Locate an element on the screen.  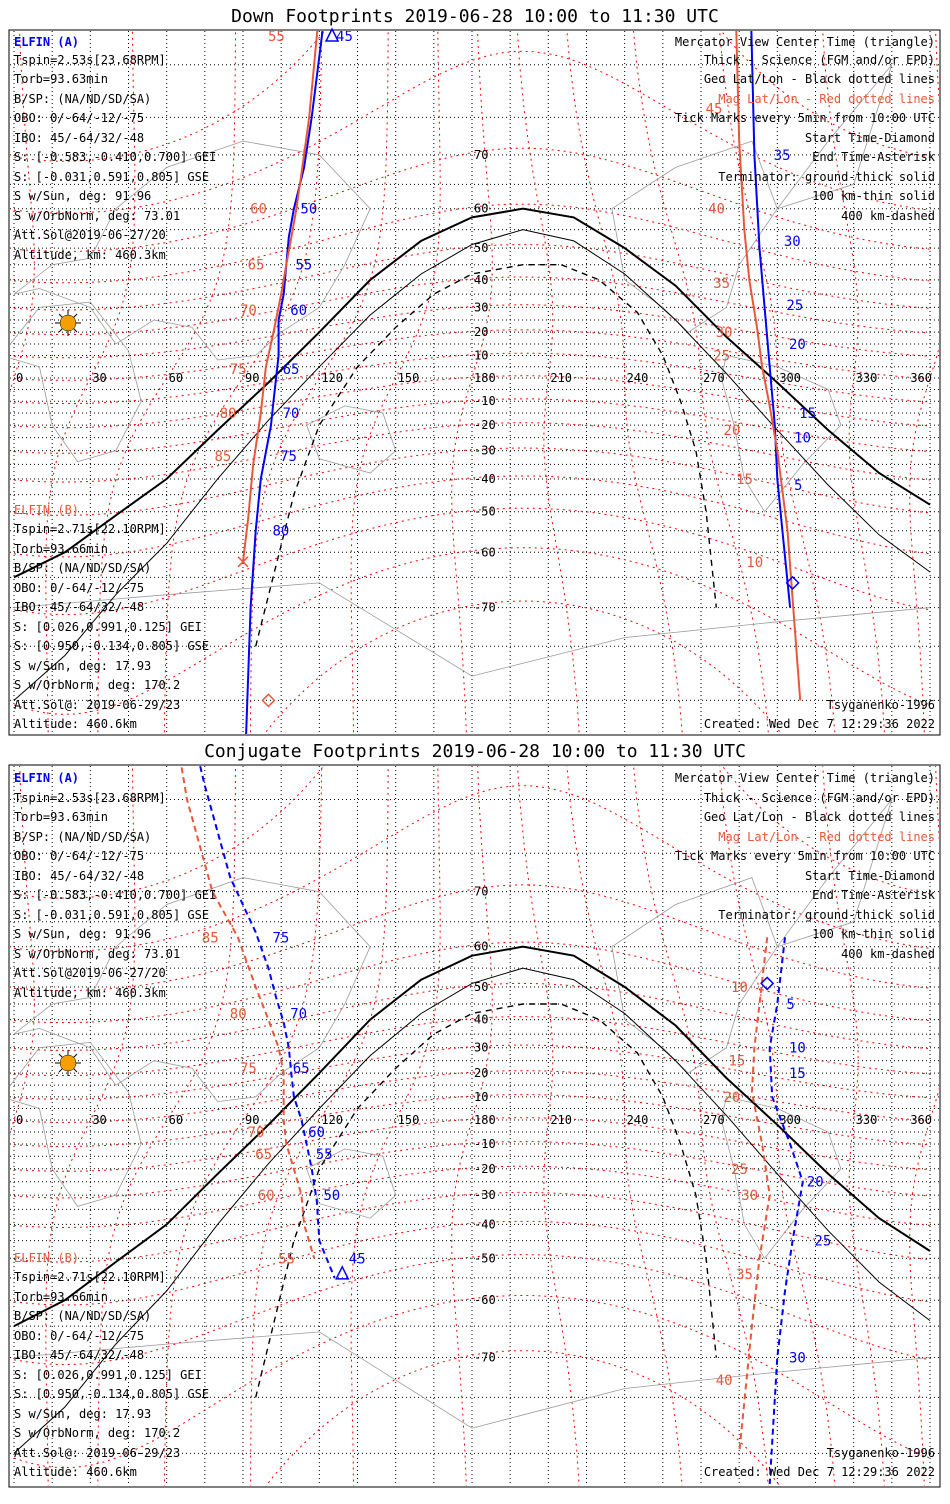
tick-label: 80 is located at coordinates (238, 1015).